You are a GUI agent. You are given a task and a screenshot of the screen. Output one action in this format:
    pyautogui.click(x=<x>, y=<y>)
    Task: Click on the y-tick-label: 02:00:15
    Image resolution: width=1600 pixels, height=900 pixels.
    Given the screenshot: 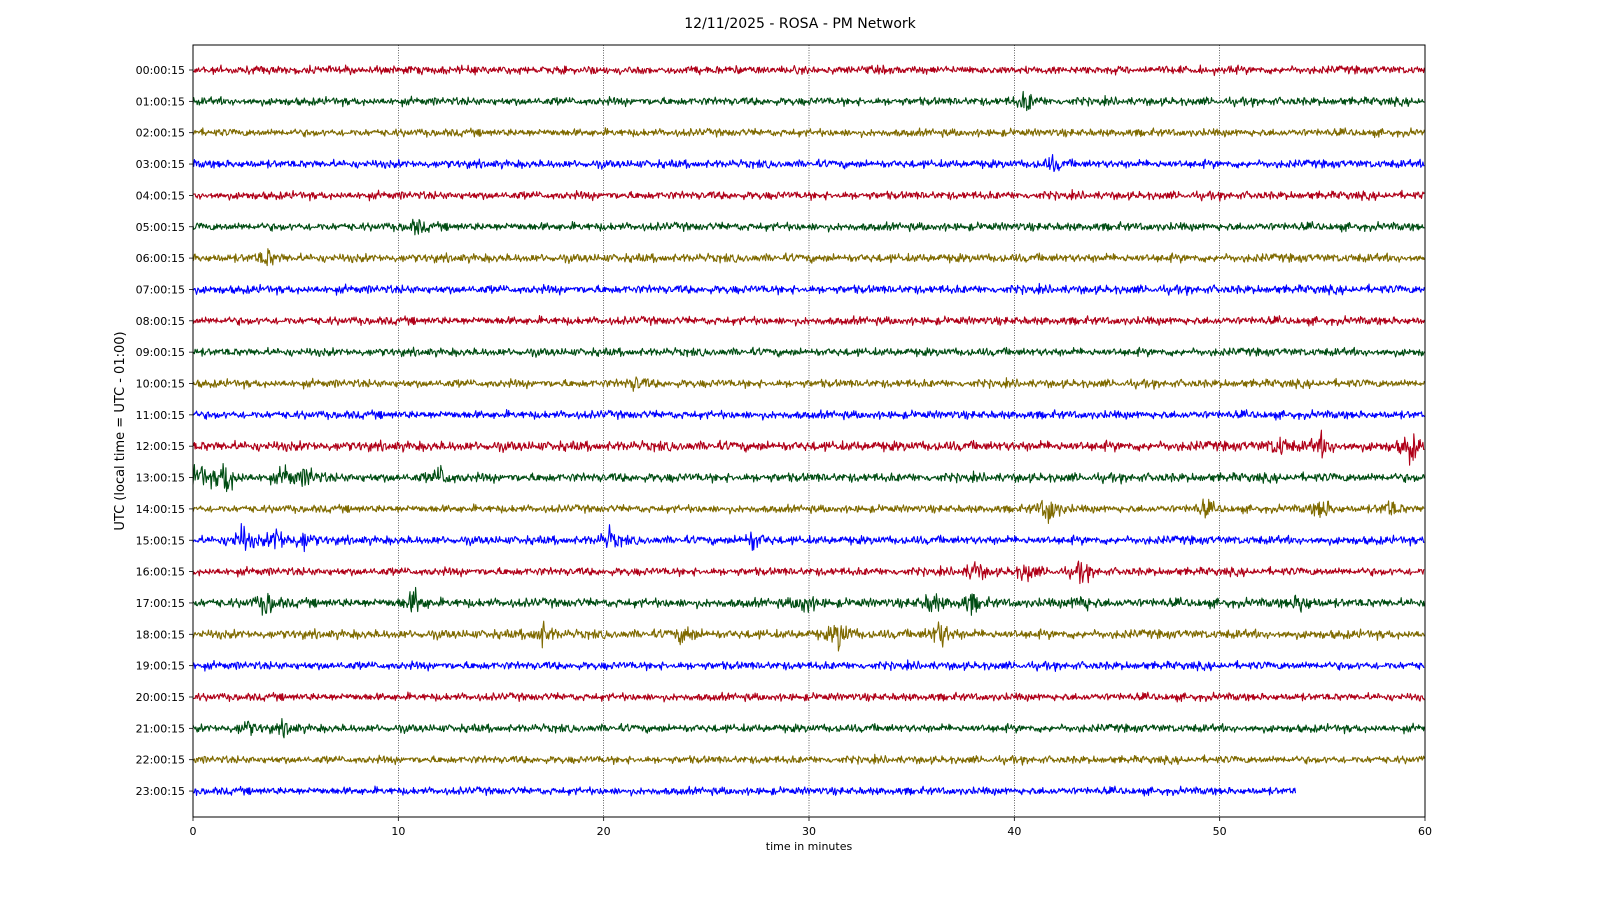 What is the action you would take?
    pyautogui.click(x=160, y=133)
    